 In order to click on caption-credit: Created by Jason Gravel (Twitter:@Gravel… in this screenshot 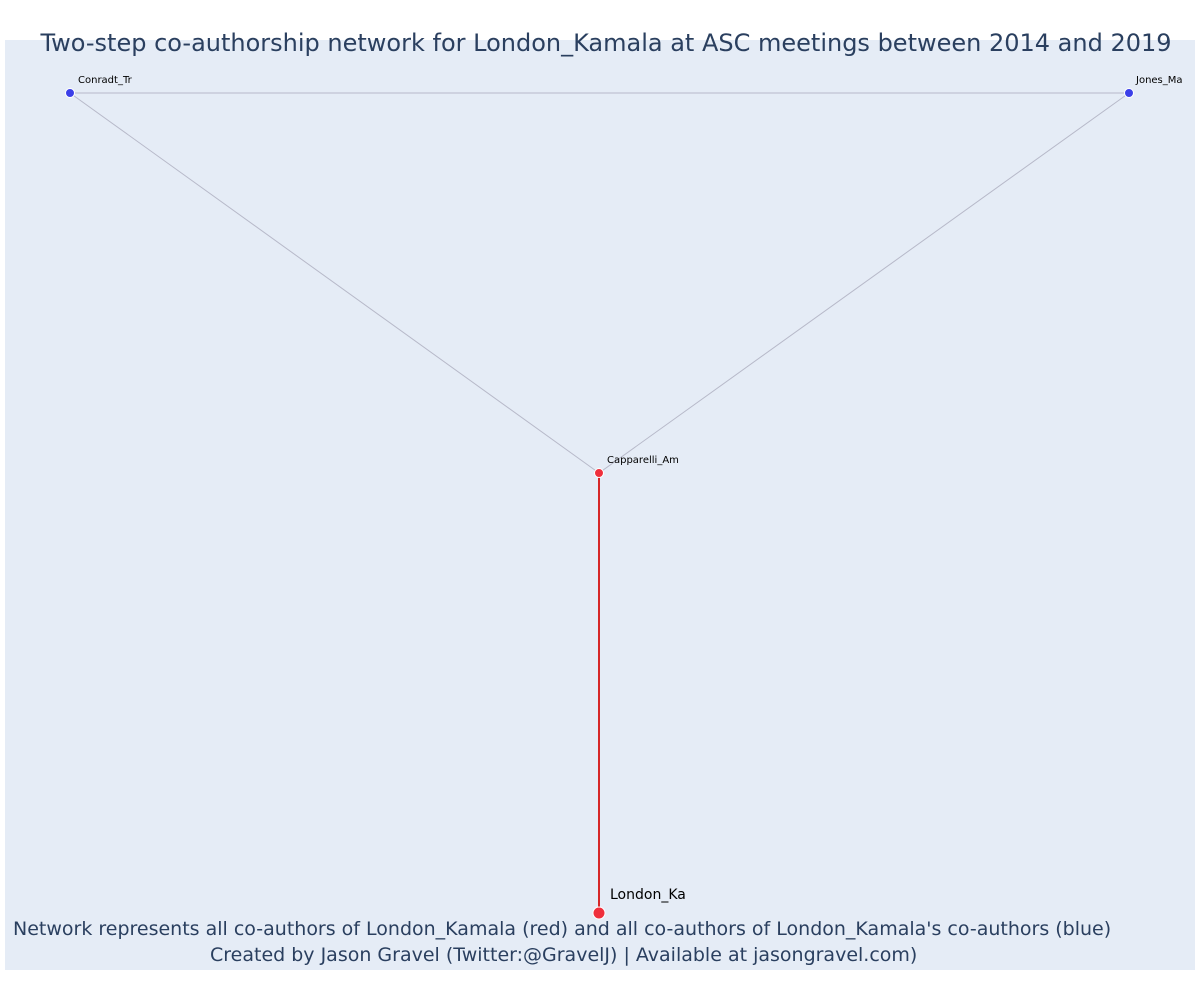, I will do `click(564, 955)`.